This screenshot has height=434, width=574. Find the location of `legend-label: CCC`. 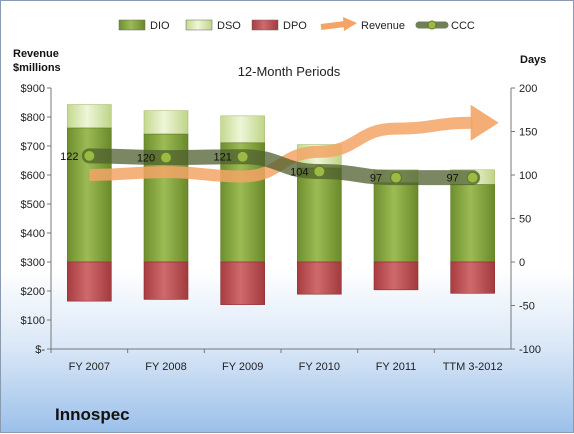

legend-label: CCC is located at coordinates (463, 26).